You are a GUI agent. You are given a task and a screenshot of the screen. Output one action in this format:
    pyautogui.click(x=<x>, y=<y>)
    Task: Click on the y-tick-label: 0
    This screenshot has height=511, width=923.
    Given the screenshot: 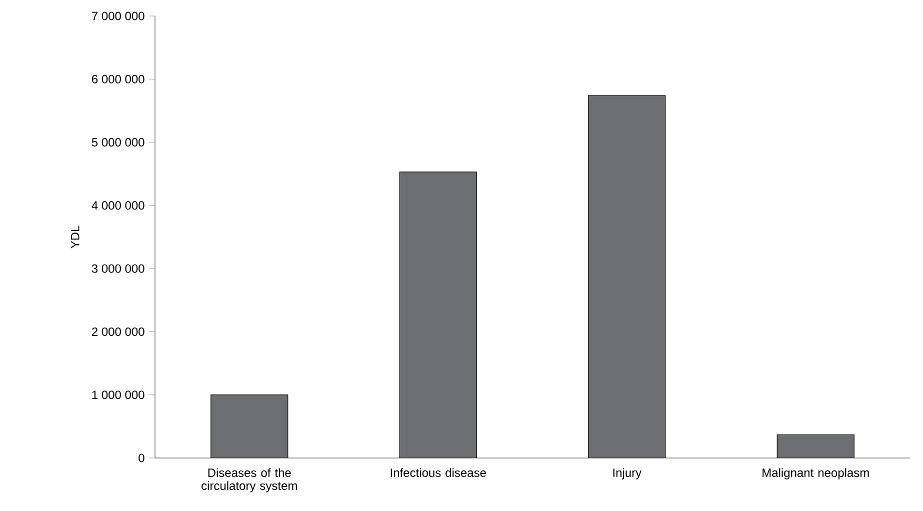 What is the action you would take?
    pyautogui.click(x=141, y=458)
    